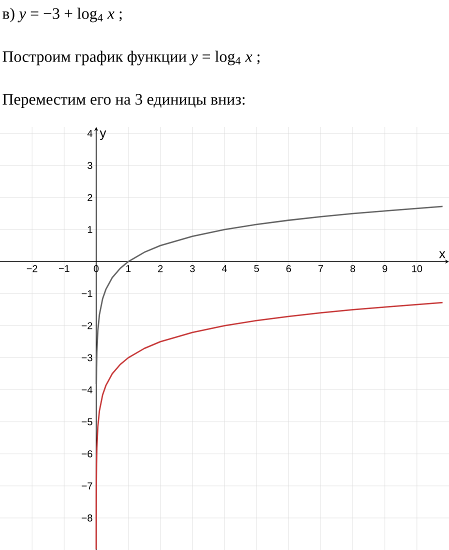 The width and height of the screenshot is (449, 550). Describe the element at coordinates (64, 268) in the screenshot. I see `x-tick-label: −1` at that location.